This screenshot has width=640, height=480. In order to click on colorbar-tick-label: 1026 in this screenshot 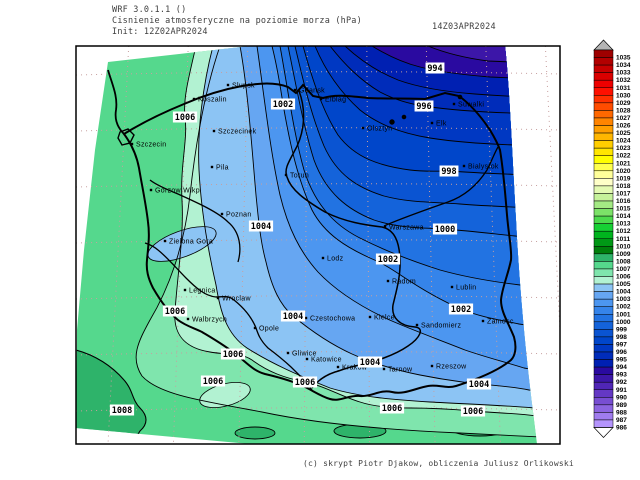, I will do `click(623, 126)`.